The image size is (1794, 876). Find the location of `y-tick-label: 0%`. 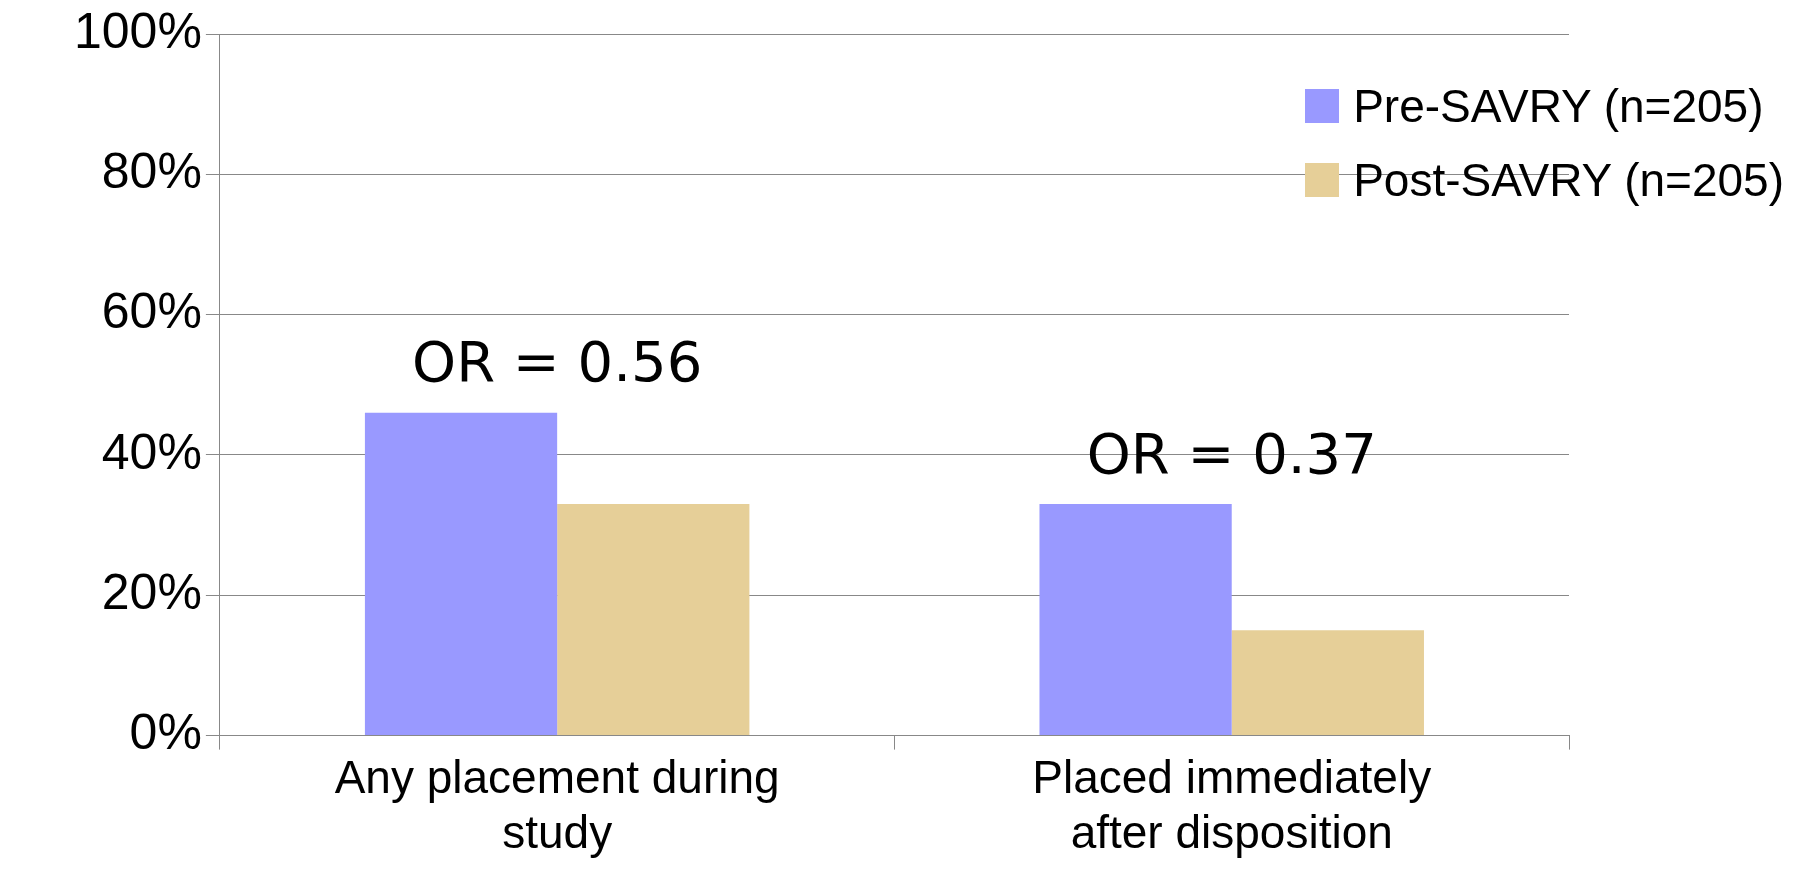

y-tick-label: 0% is located at coordinates (165, 732).